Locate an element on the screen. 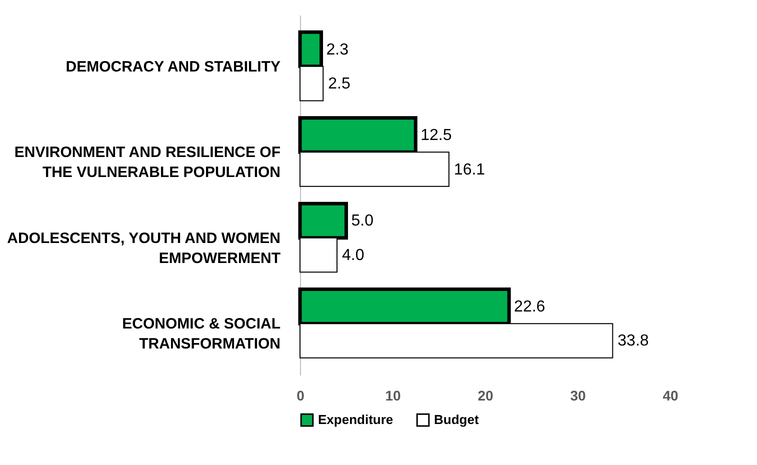 The width and height of the screenshot is (757, 465). legend-label: Budget is located at coordinates (457, 420).